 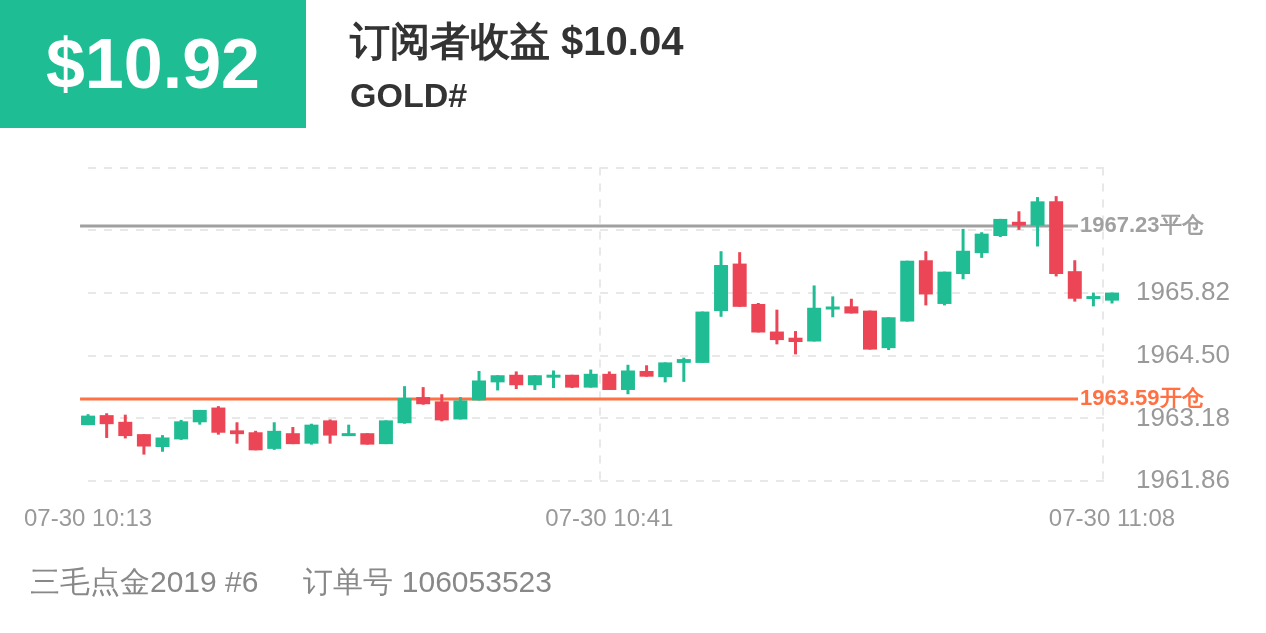 What do you see at coordinates (517, 41) in the screenshot?
I see `chart-title: 订阅者收益 $10.04` at bounding box center [517, 41].